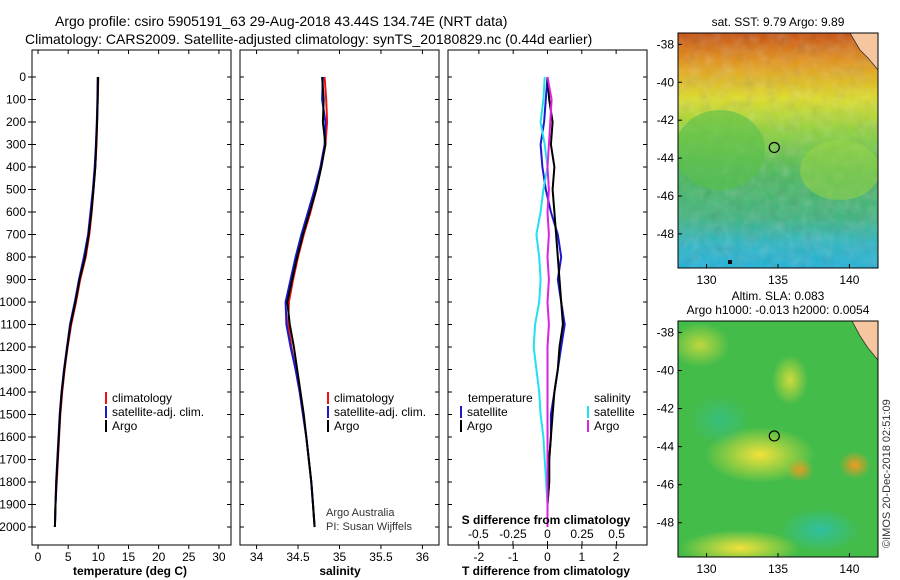 Image resolution: width=900 pixels, height=580 pixels. Describe the element at coordinates (616, 534) in the screenshot. I see `s-tick-label: 0.5` at that location.